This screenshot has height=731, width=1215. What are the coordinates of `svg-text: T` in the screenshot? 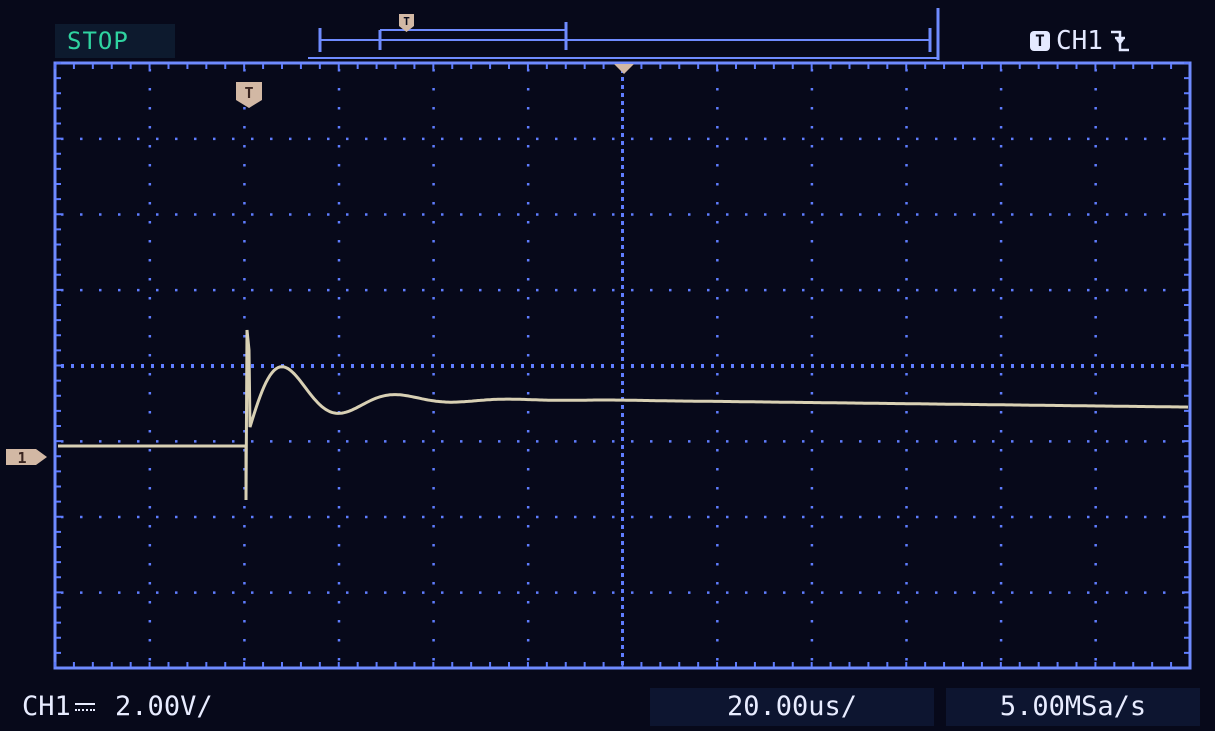 It's located at (406, 21).